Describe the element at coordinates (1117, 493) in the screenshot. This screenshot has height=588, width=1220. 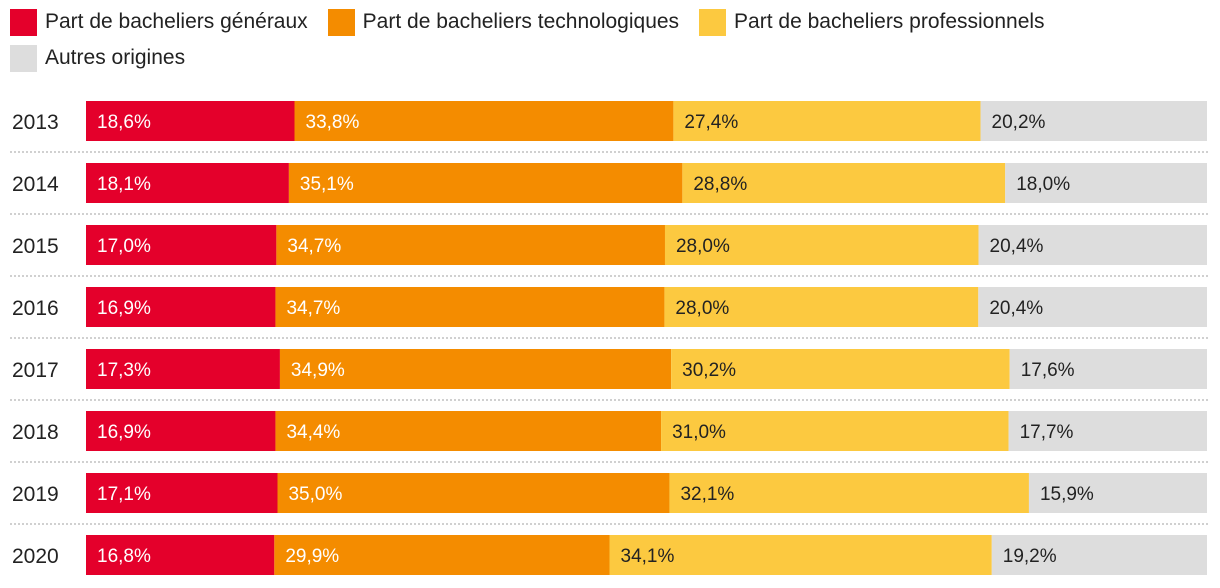
I see `bar-segment-autres-2019` at that location.